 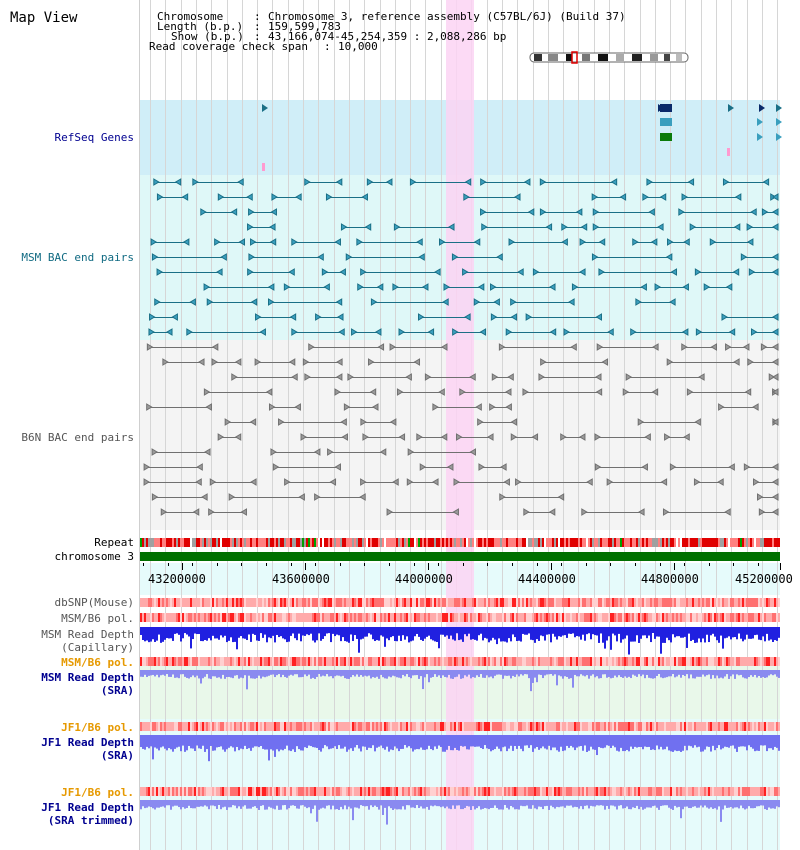 I want to click on track-label-msm-b6-pol: MSM/B6 pol., so click(x=97, y=618).